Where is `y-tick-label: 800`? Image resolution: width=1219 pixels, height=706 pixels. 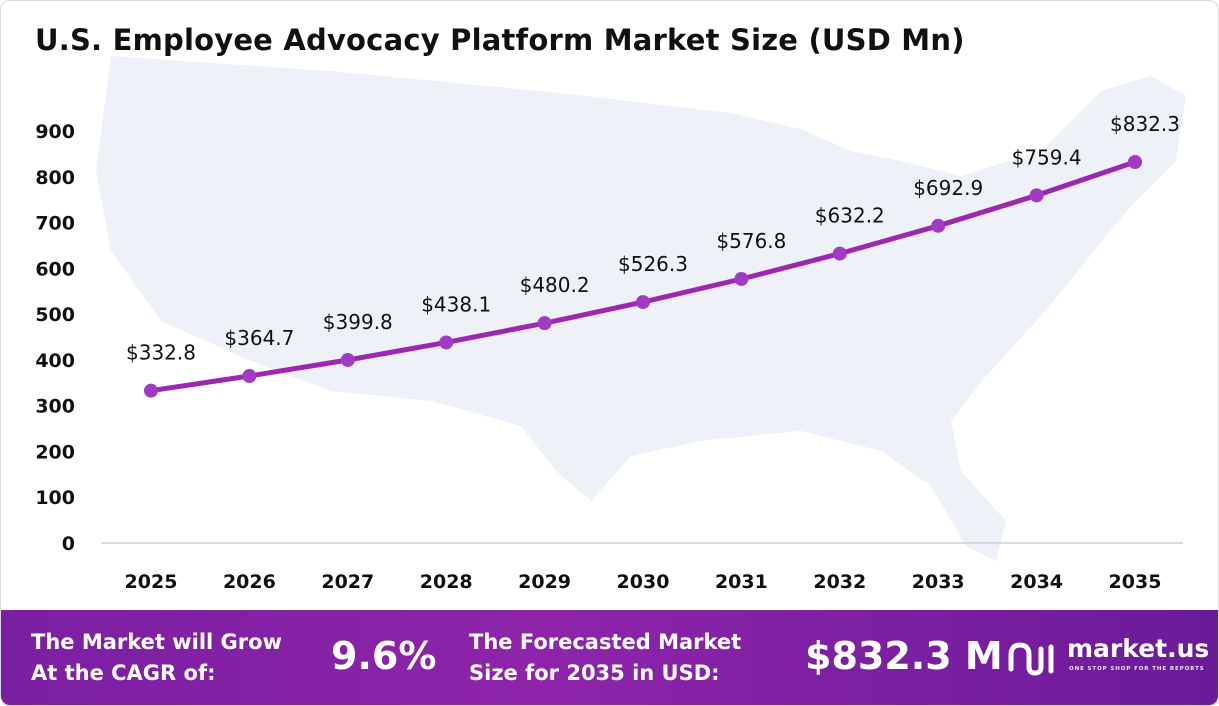
y-tick-label: 800 is located at coordinates (55, 178).